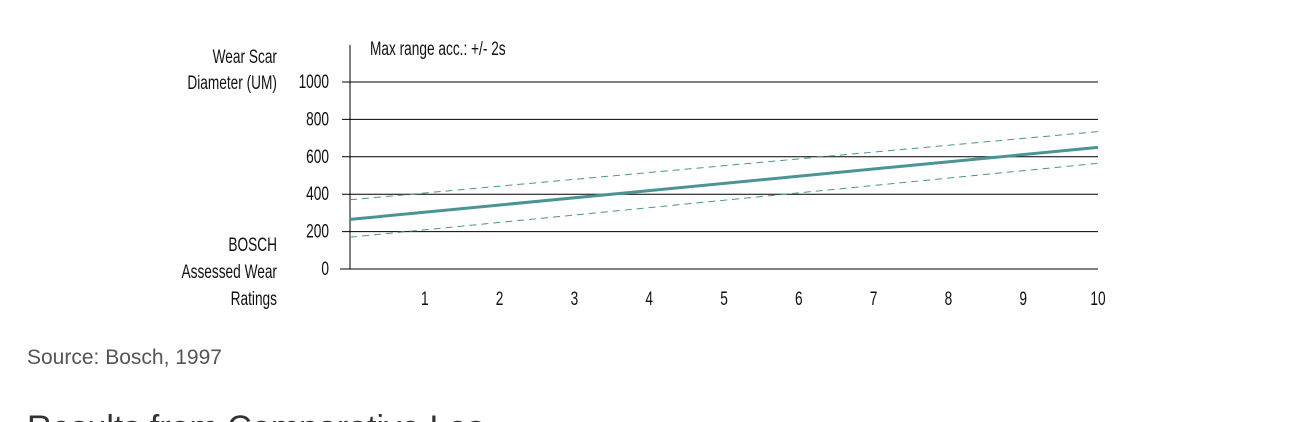  What do you see at coordinates (425, 299) in the screenshot?
I see `x-tick-label: 1` at bounding box center [425, 299].